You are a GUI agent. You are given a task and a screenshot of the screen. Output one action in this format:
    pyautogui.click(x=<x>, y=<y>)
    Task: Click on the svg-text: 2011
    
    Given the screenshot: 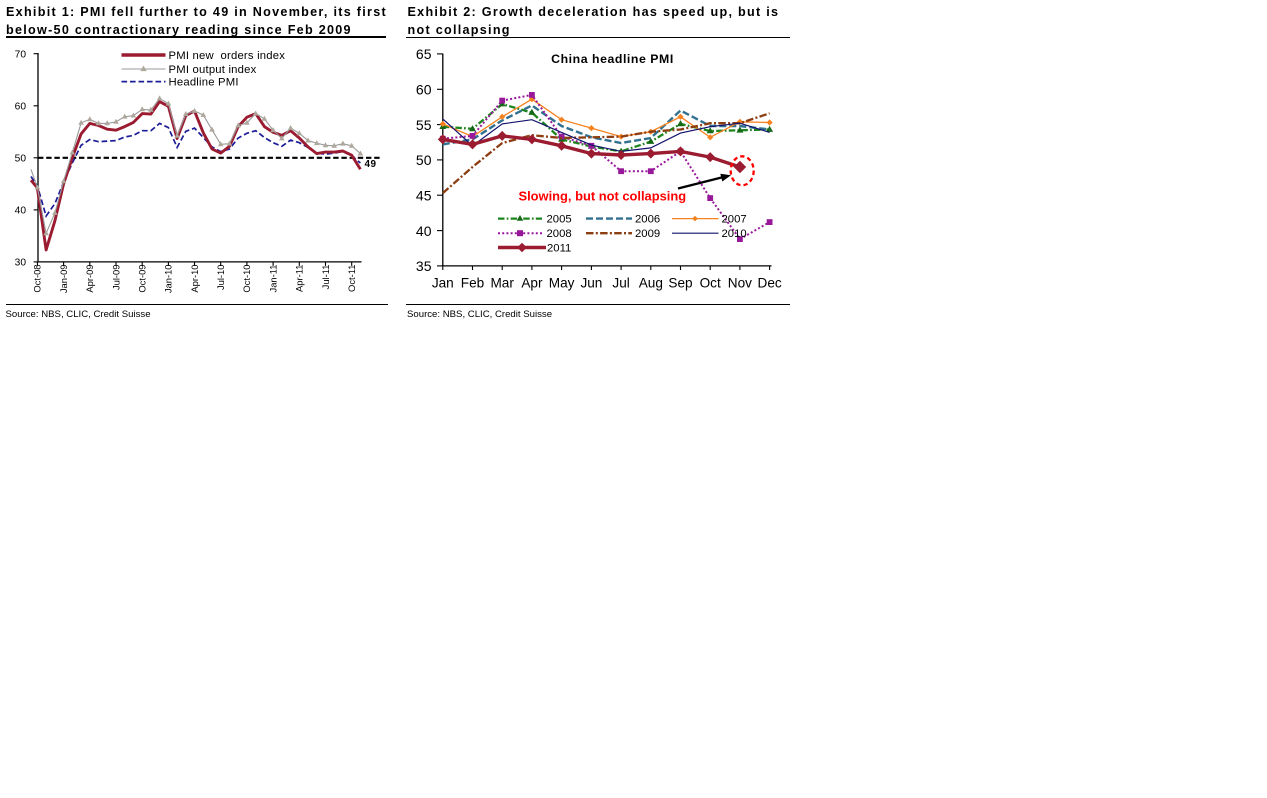 What is the action you would take?
    pyautogui.click(x=559, y=248)
    